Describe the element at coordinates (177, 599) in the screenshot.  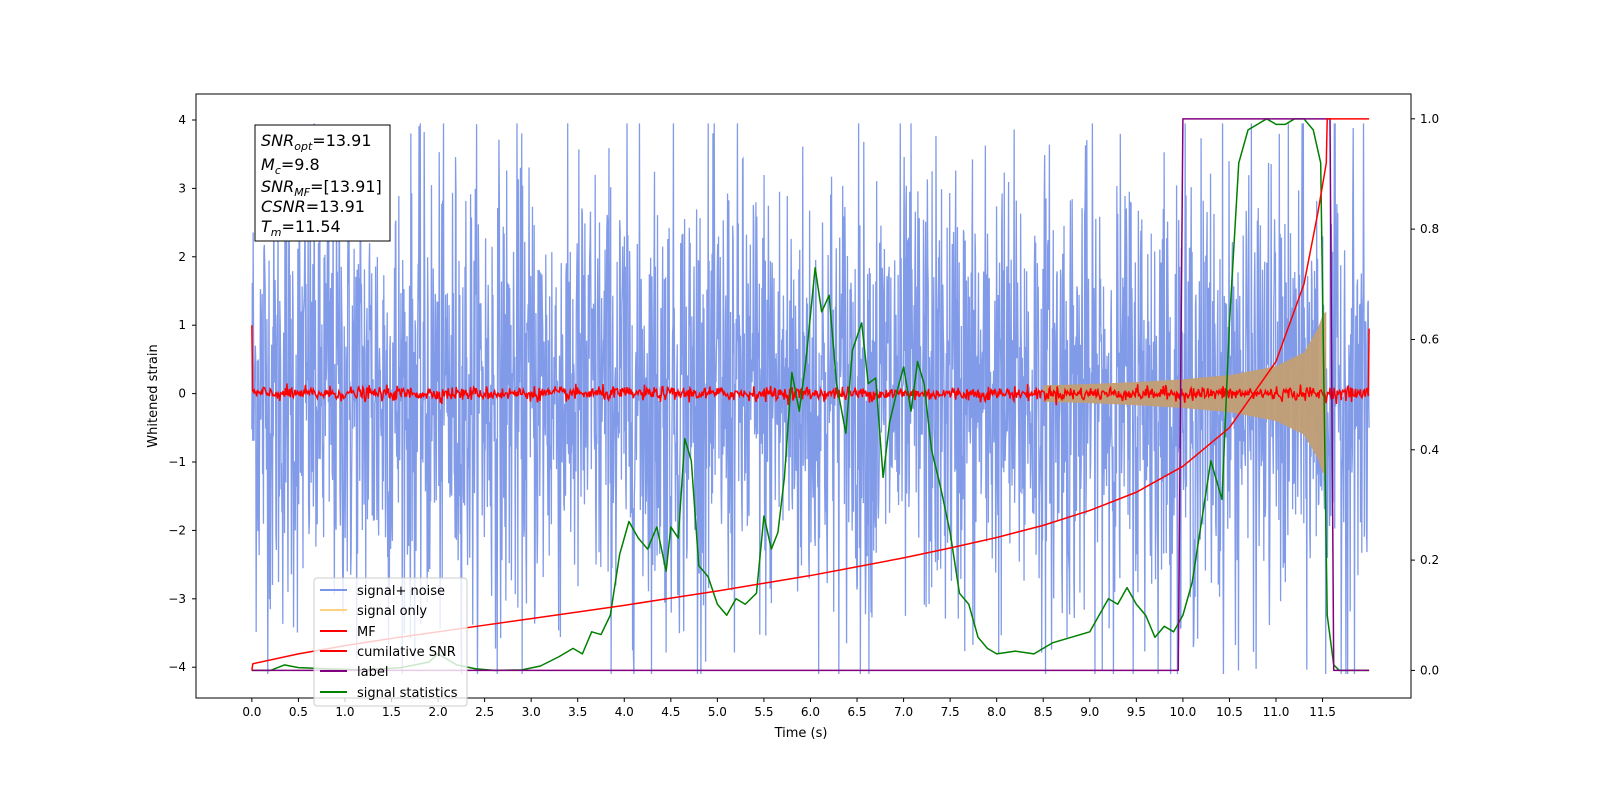
I see `y-left-tick-label: −3` at that location.